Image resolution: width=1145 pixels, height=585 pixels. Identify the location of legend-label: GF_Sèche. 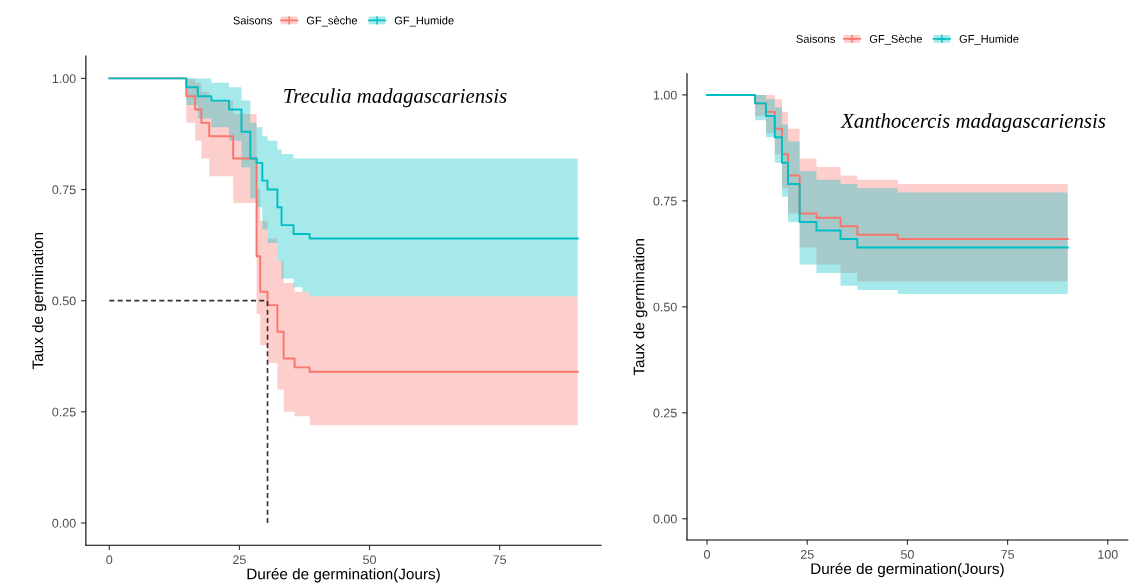
(895, 39).